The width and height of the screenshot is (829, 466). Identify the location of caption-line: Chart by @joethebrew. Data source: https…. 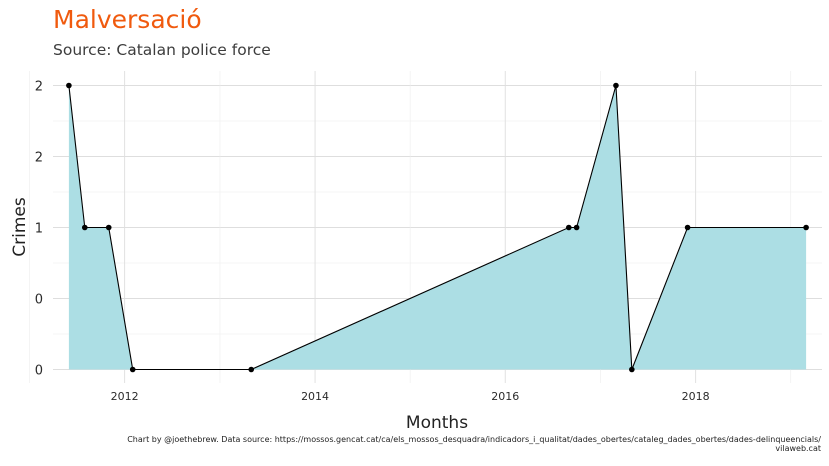
(474, 439).